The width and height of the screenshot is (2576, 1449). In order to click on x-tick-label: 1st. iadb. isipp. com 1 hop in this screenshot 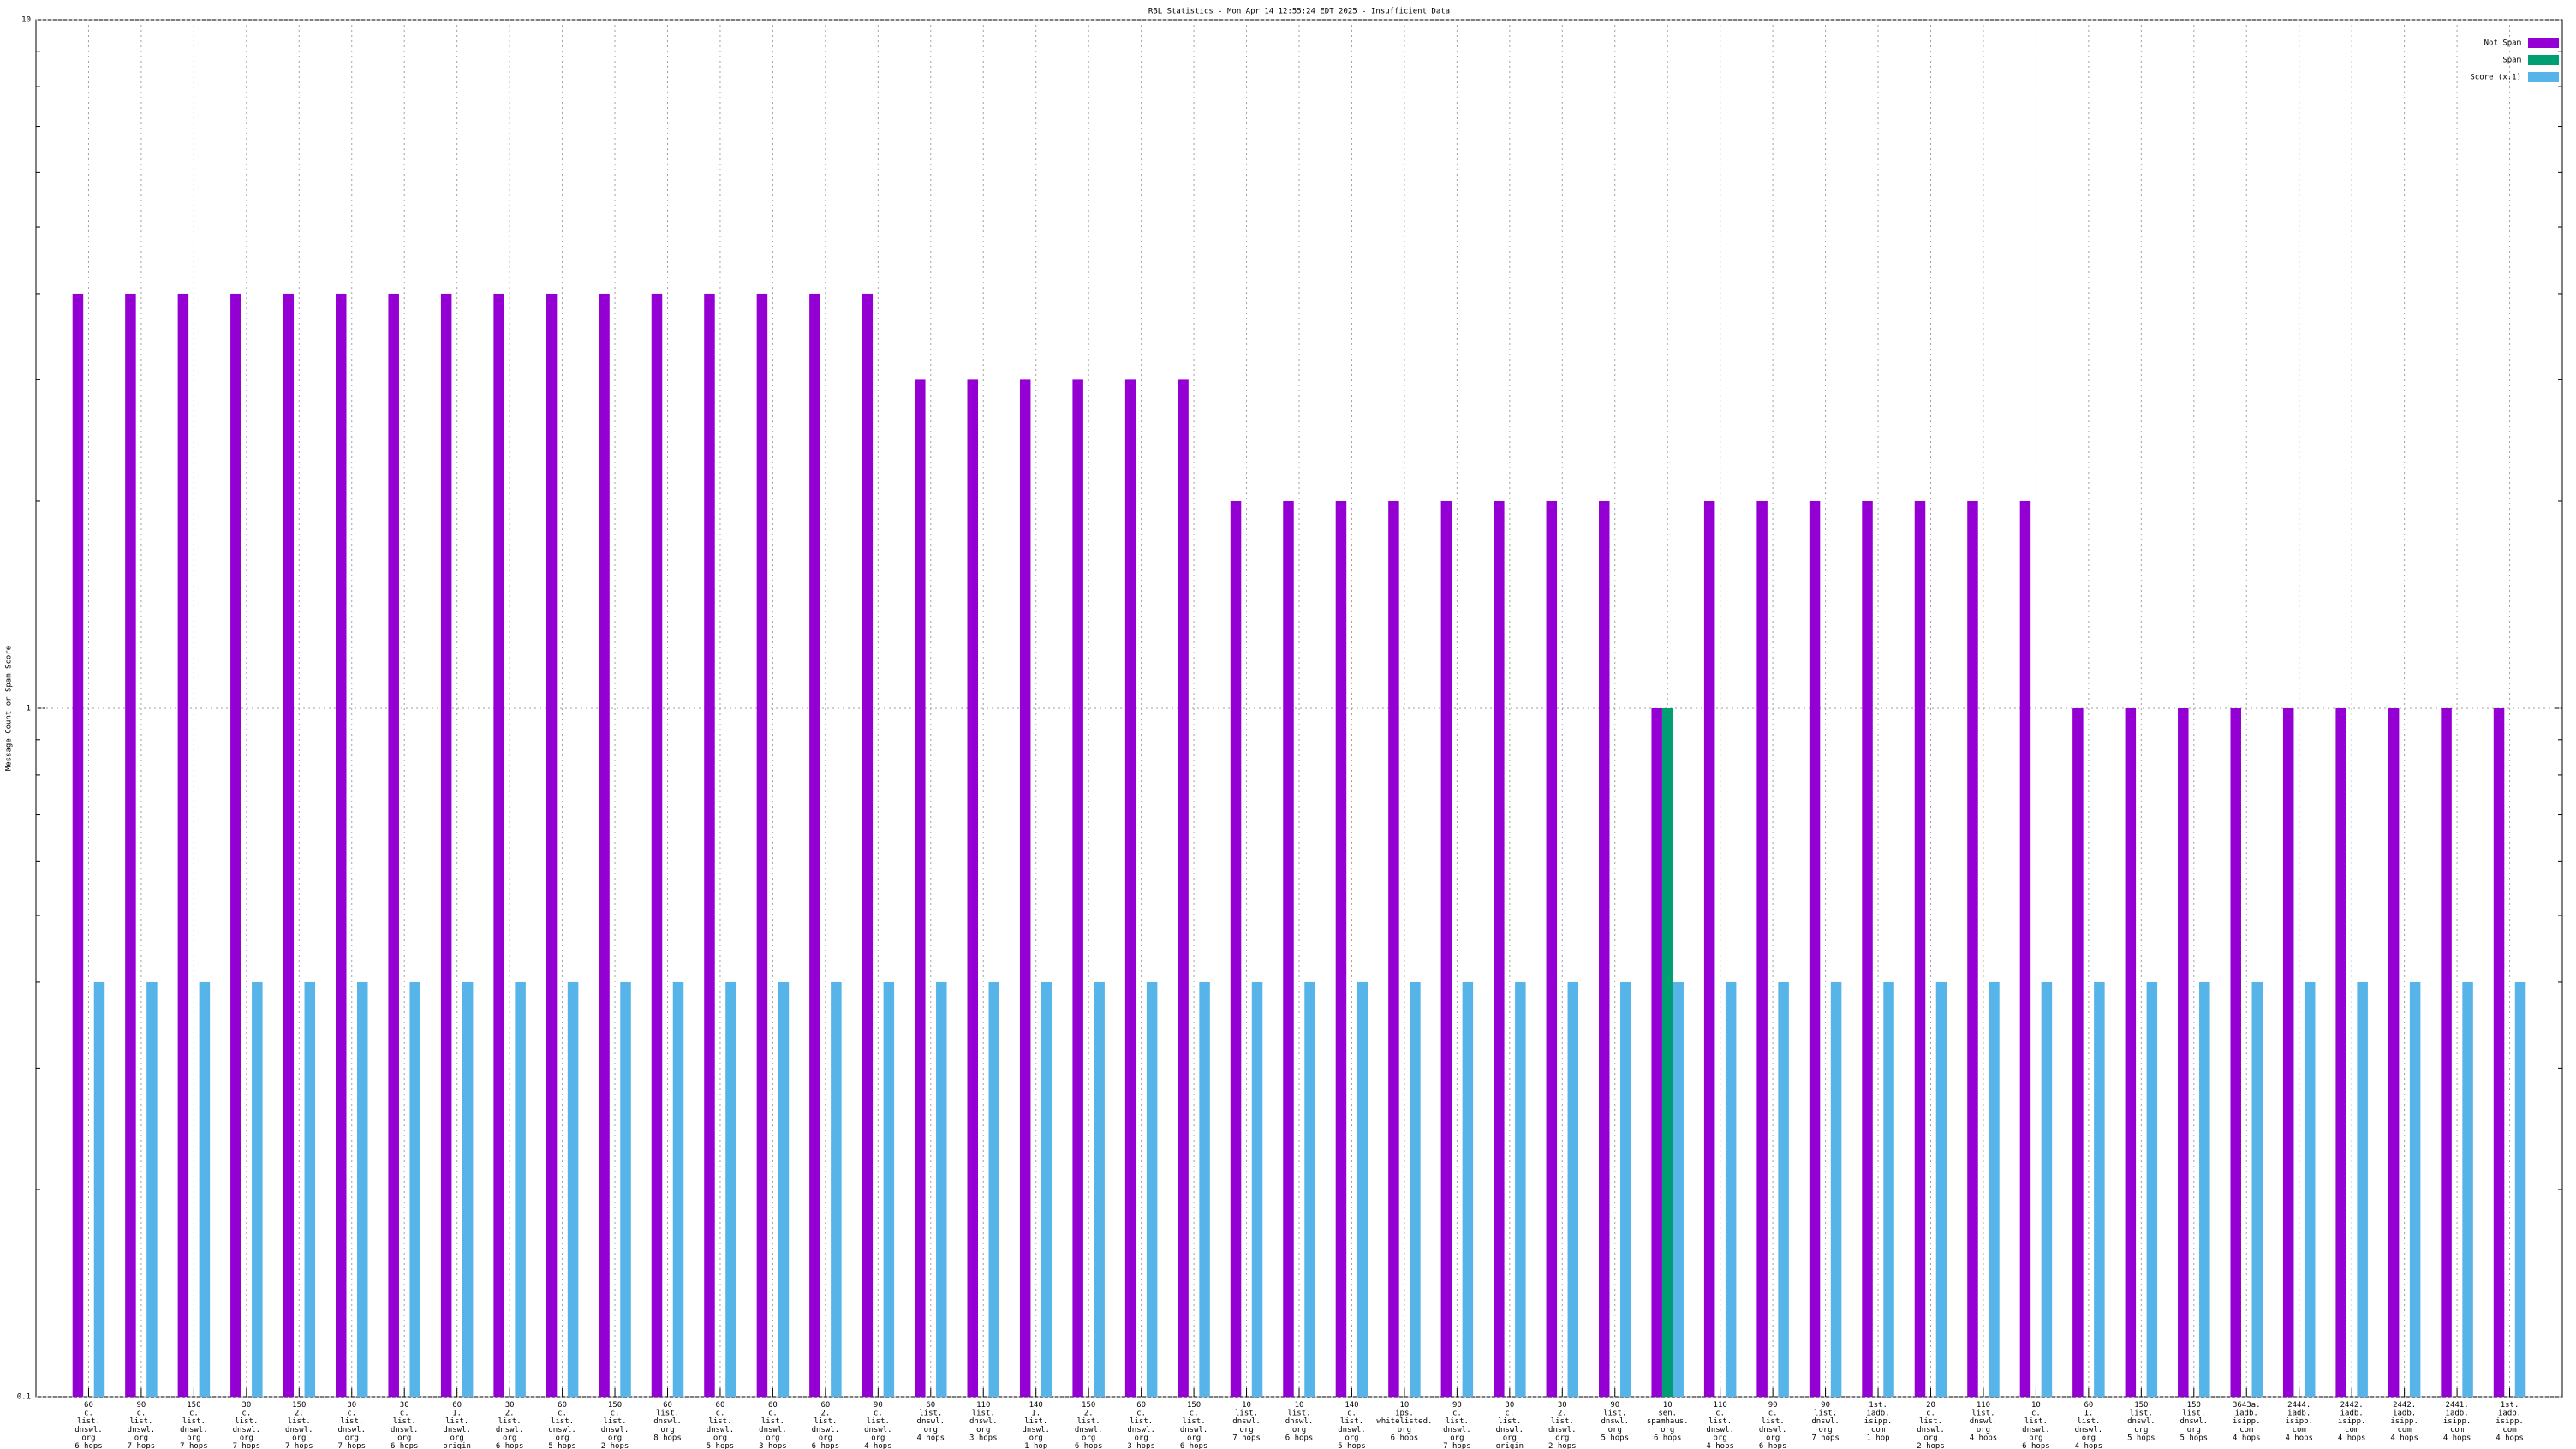, I will do `click(1878, 1422)`.